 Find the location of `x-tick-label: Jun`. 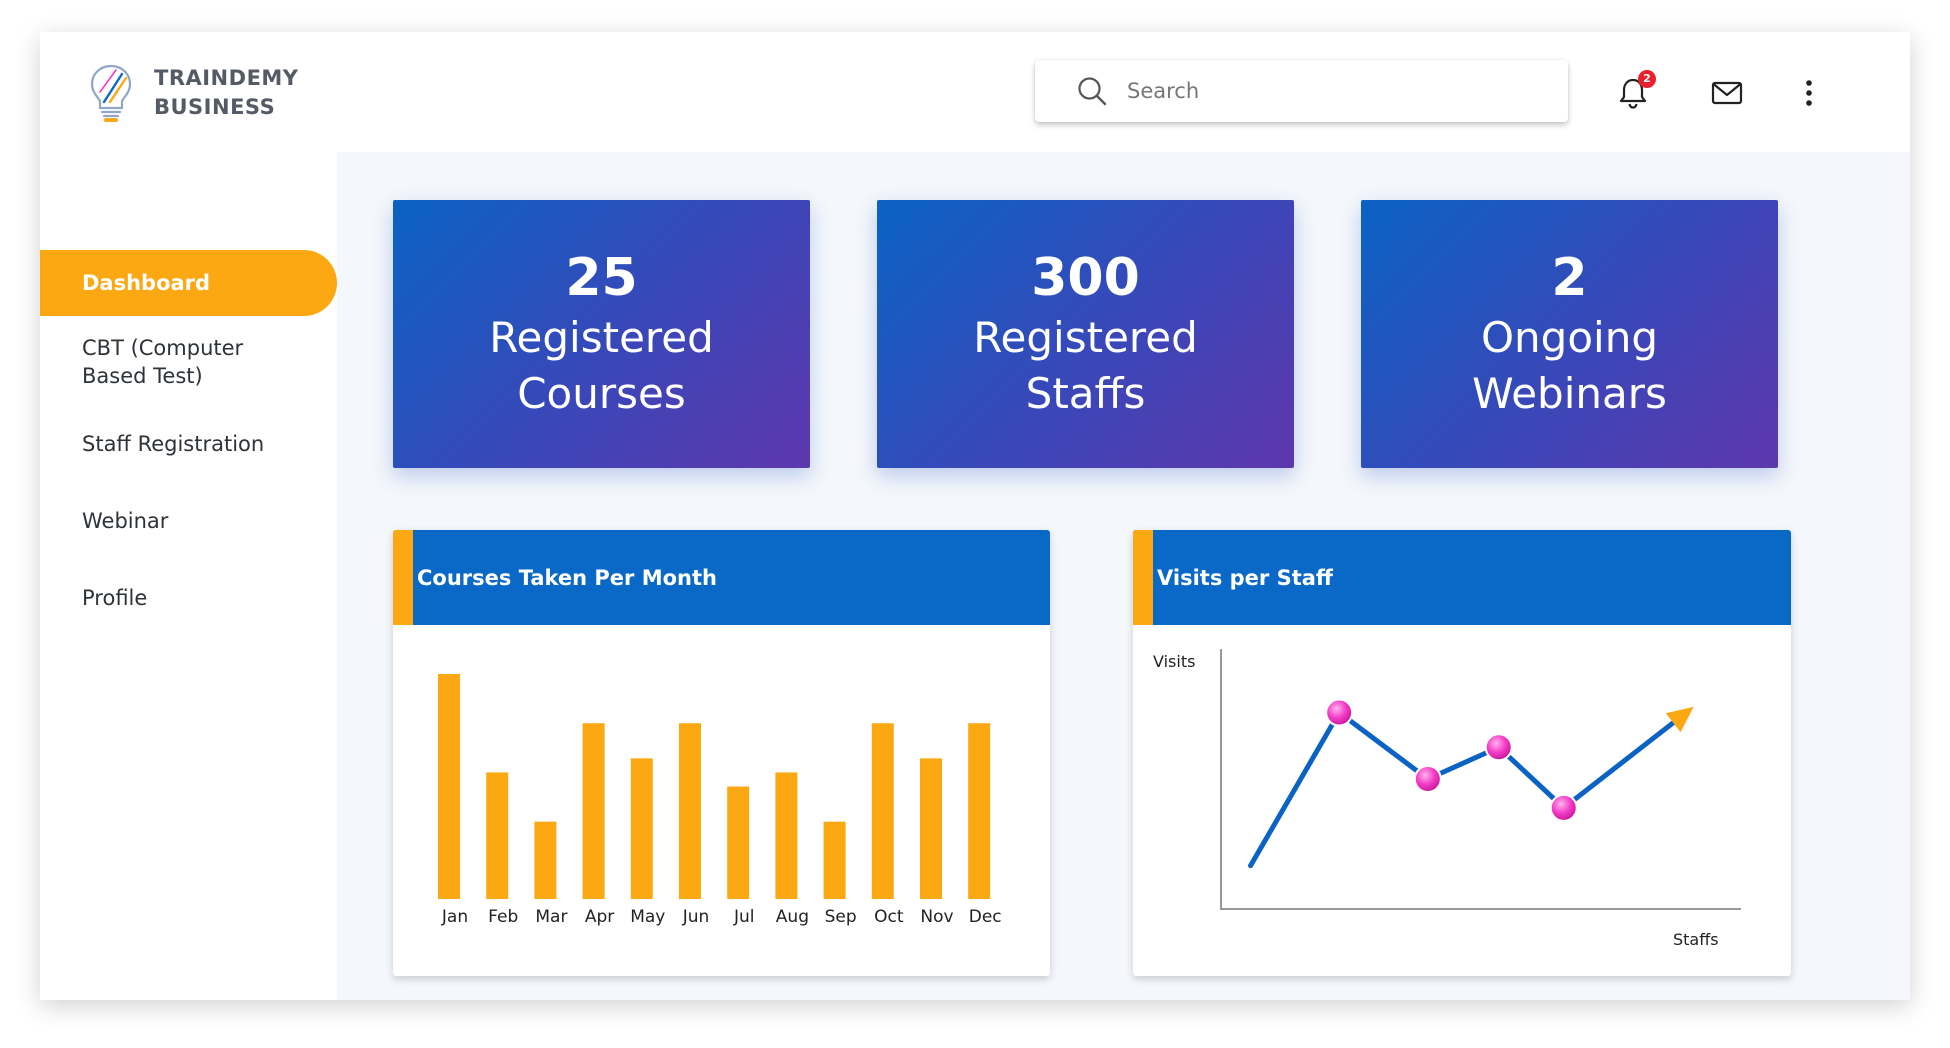

x-tick-label: Jun is located at coordinates (696, 917).